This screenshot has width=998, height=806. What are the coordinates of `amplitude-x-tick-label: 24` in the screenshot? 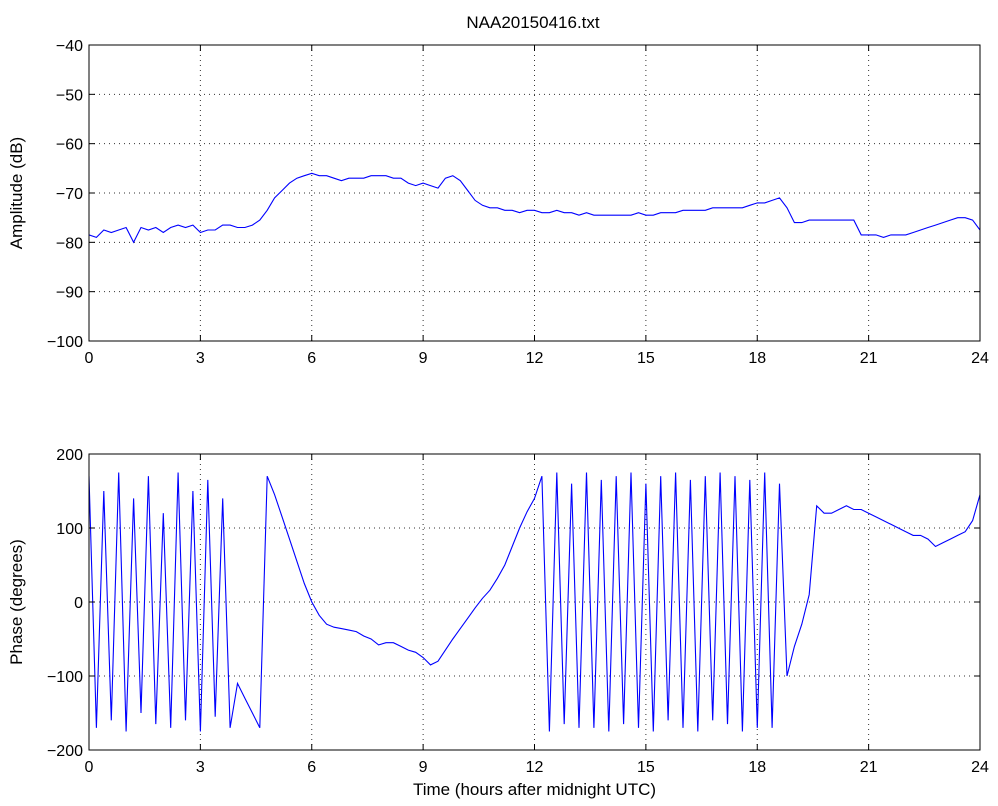 It's located at (980, 358).